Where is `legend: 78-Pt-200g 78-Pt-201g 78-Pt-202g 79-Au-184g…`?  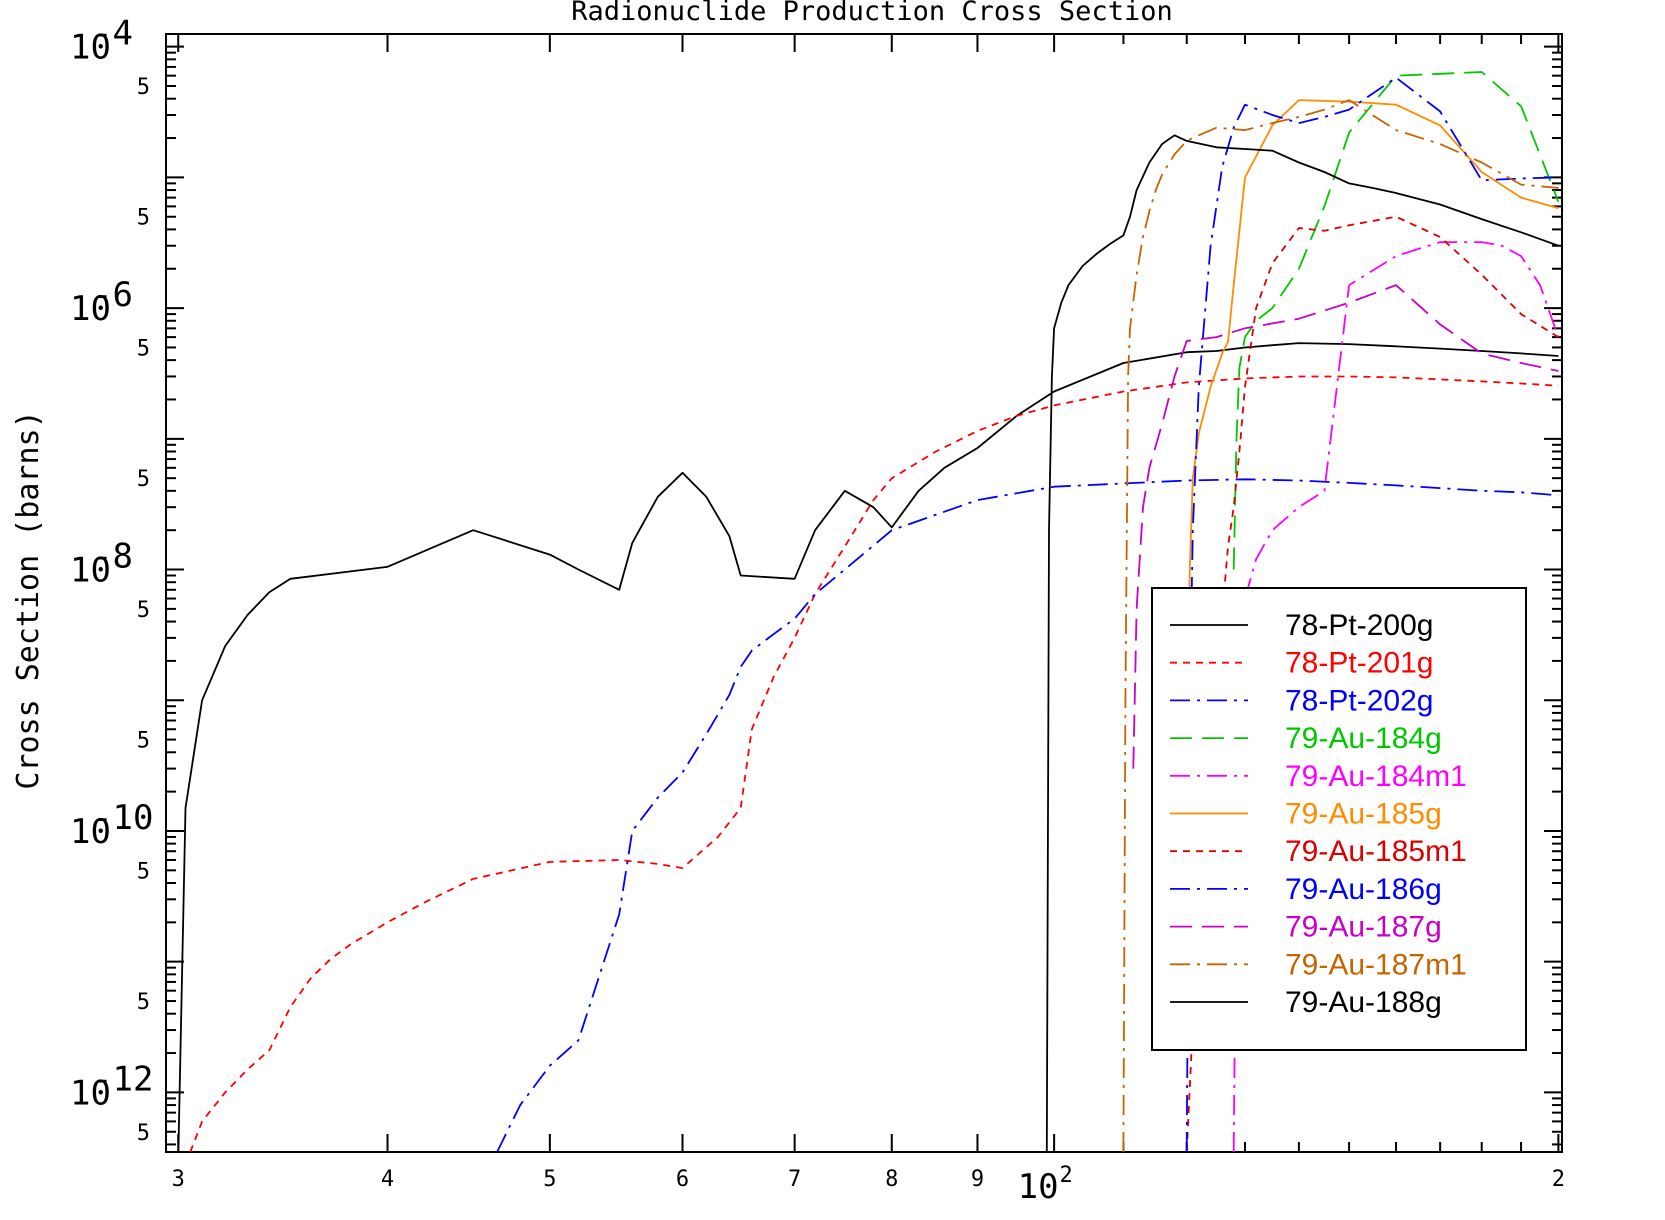 legend: 78-Pt-200g 78-Pt-201g 78-Pt-202g 79-Au-184g… is located at coordinates (1339, 819).